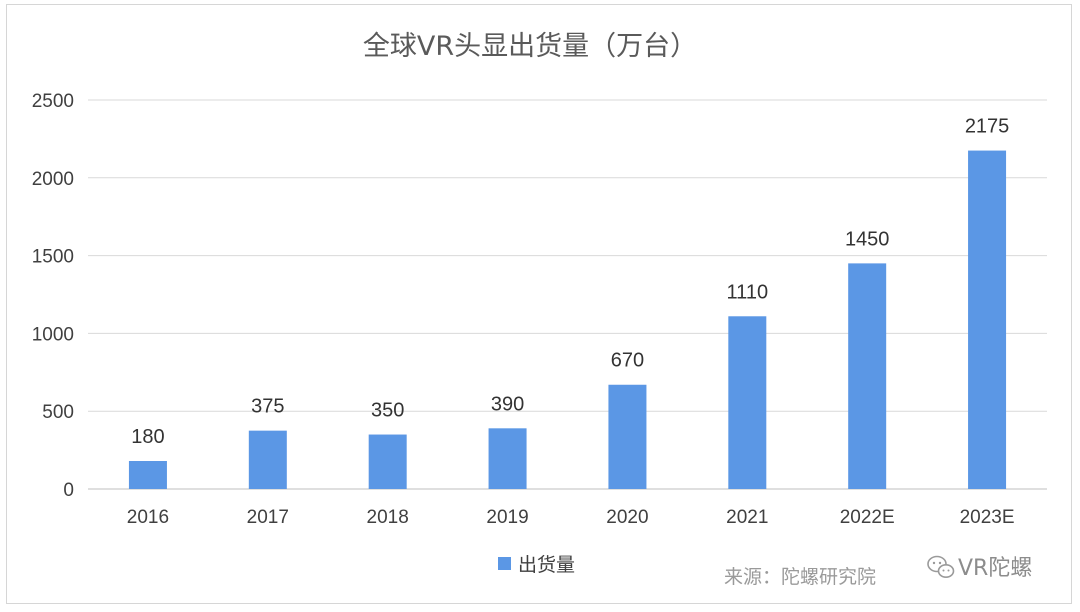 The image size is (1080, 612). I want to click on legend: 出货量, so click(536, 565).